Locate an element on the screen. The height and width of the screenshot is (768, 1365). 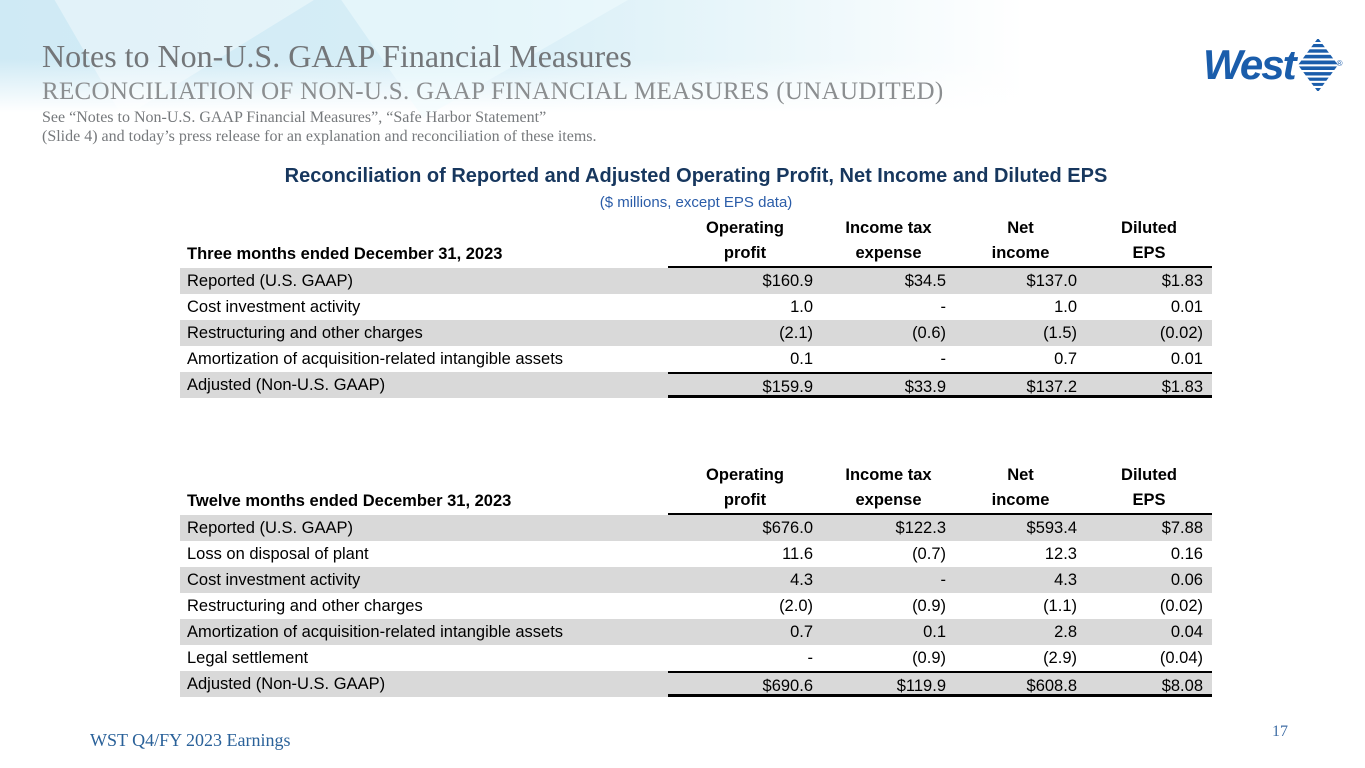
cell-value: $122.3 is located at coordinates (888, 528).